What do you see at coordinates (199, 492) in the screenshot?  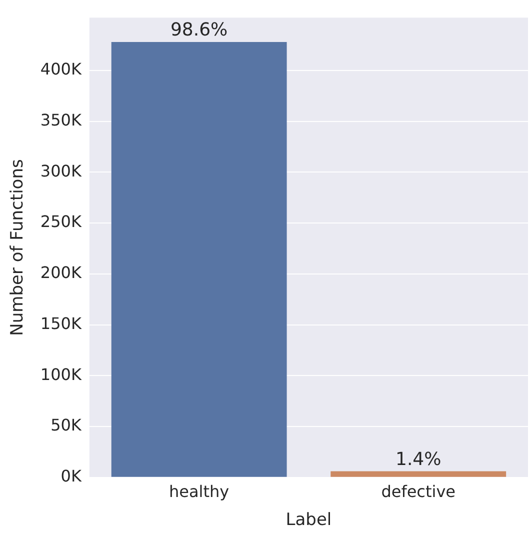 I see `x-tick-label: healthy` at bounding box center [199, 492].